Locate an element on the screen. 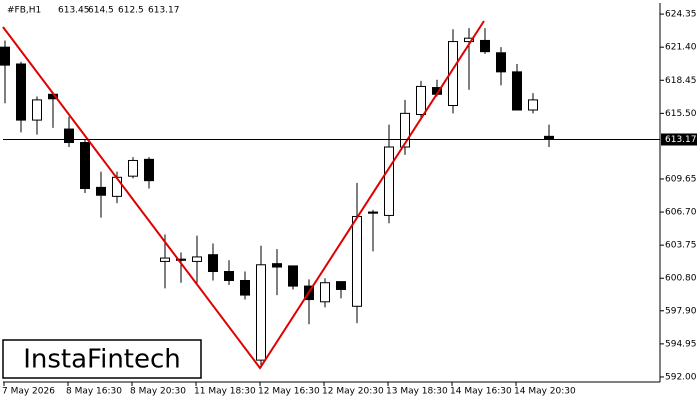 The image size is (700, 400). x-tick-label: 14 May 20:30 is located at coordinates (545, 392).